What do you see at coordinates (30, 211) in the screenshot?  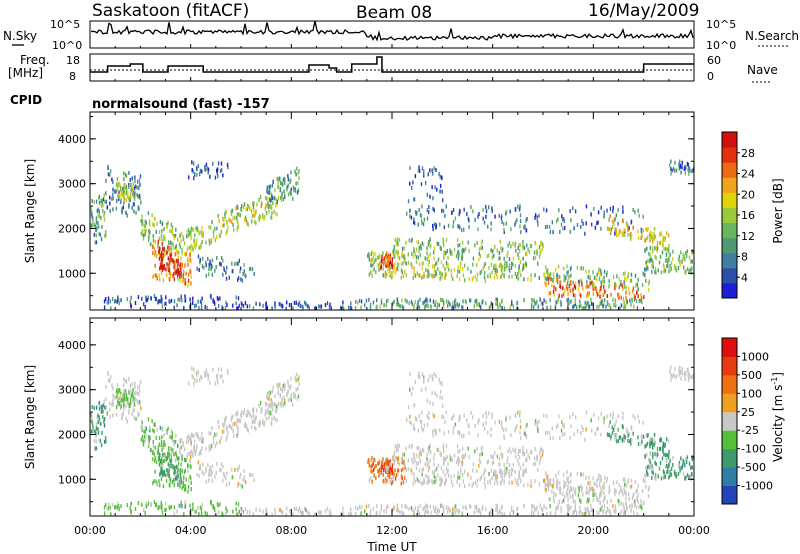 I see `power-ylabel: Slant Range [km]` at bounding box center [30, 211].